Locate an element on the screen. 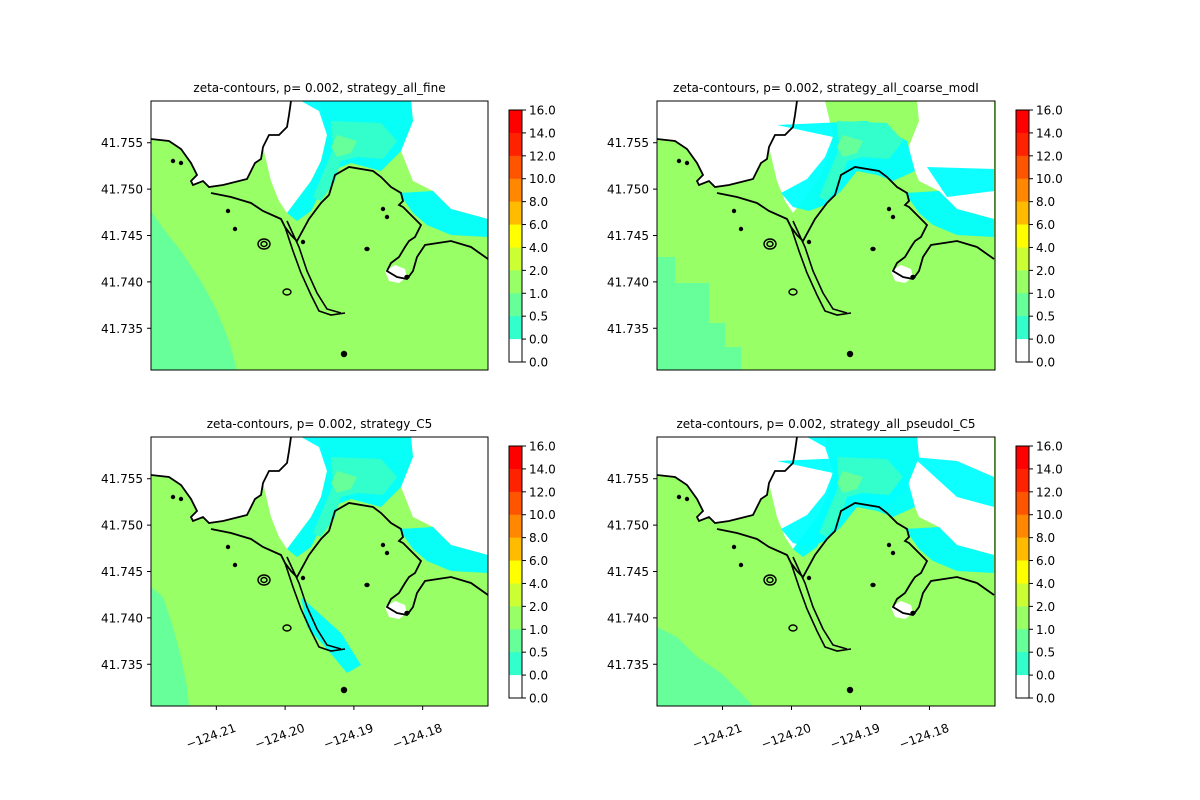 This screenshot has height=800, width=1200. colorbar: 16.0 14.0 12.0 10.0 8.0 6.0 4.0 2.0 1.0 0.5 0.0 0.0 is located at coordinates (532, 237).